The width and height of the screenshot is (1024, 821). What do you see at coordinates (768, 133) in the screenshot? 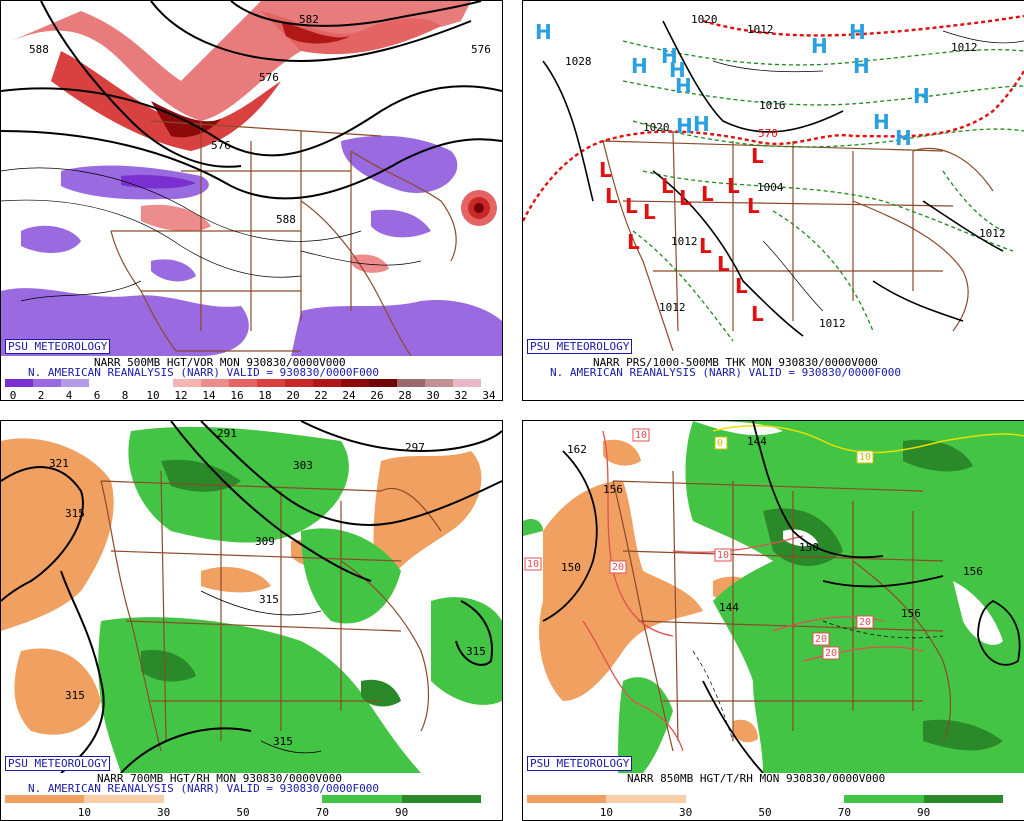
I see `thickness-label: 570` at bounding box center [768, 133].